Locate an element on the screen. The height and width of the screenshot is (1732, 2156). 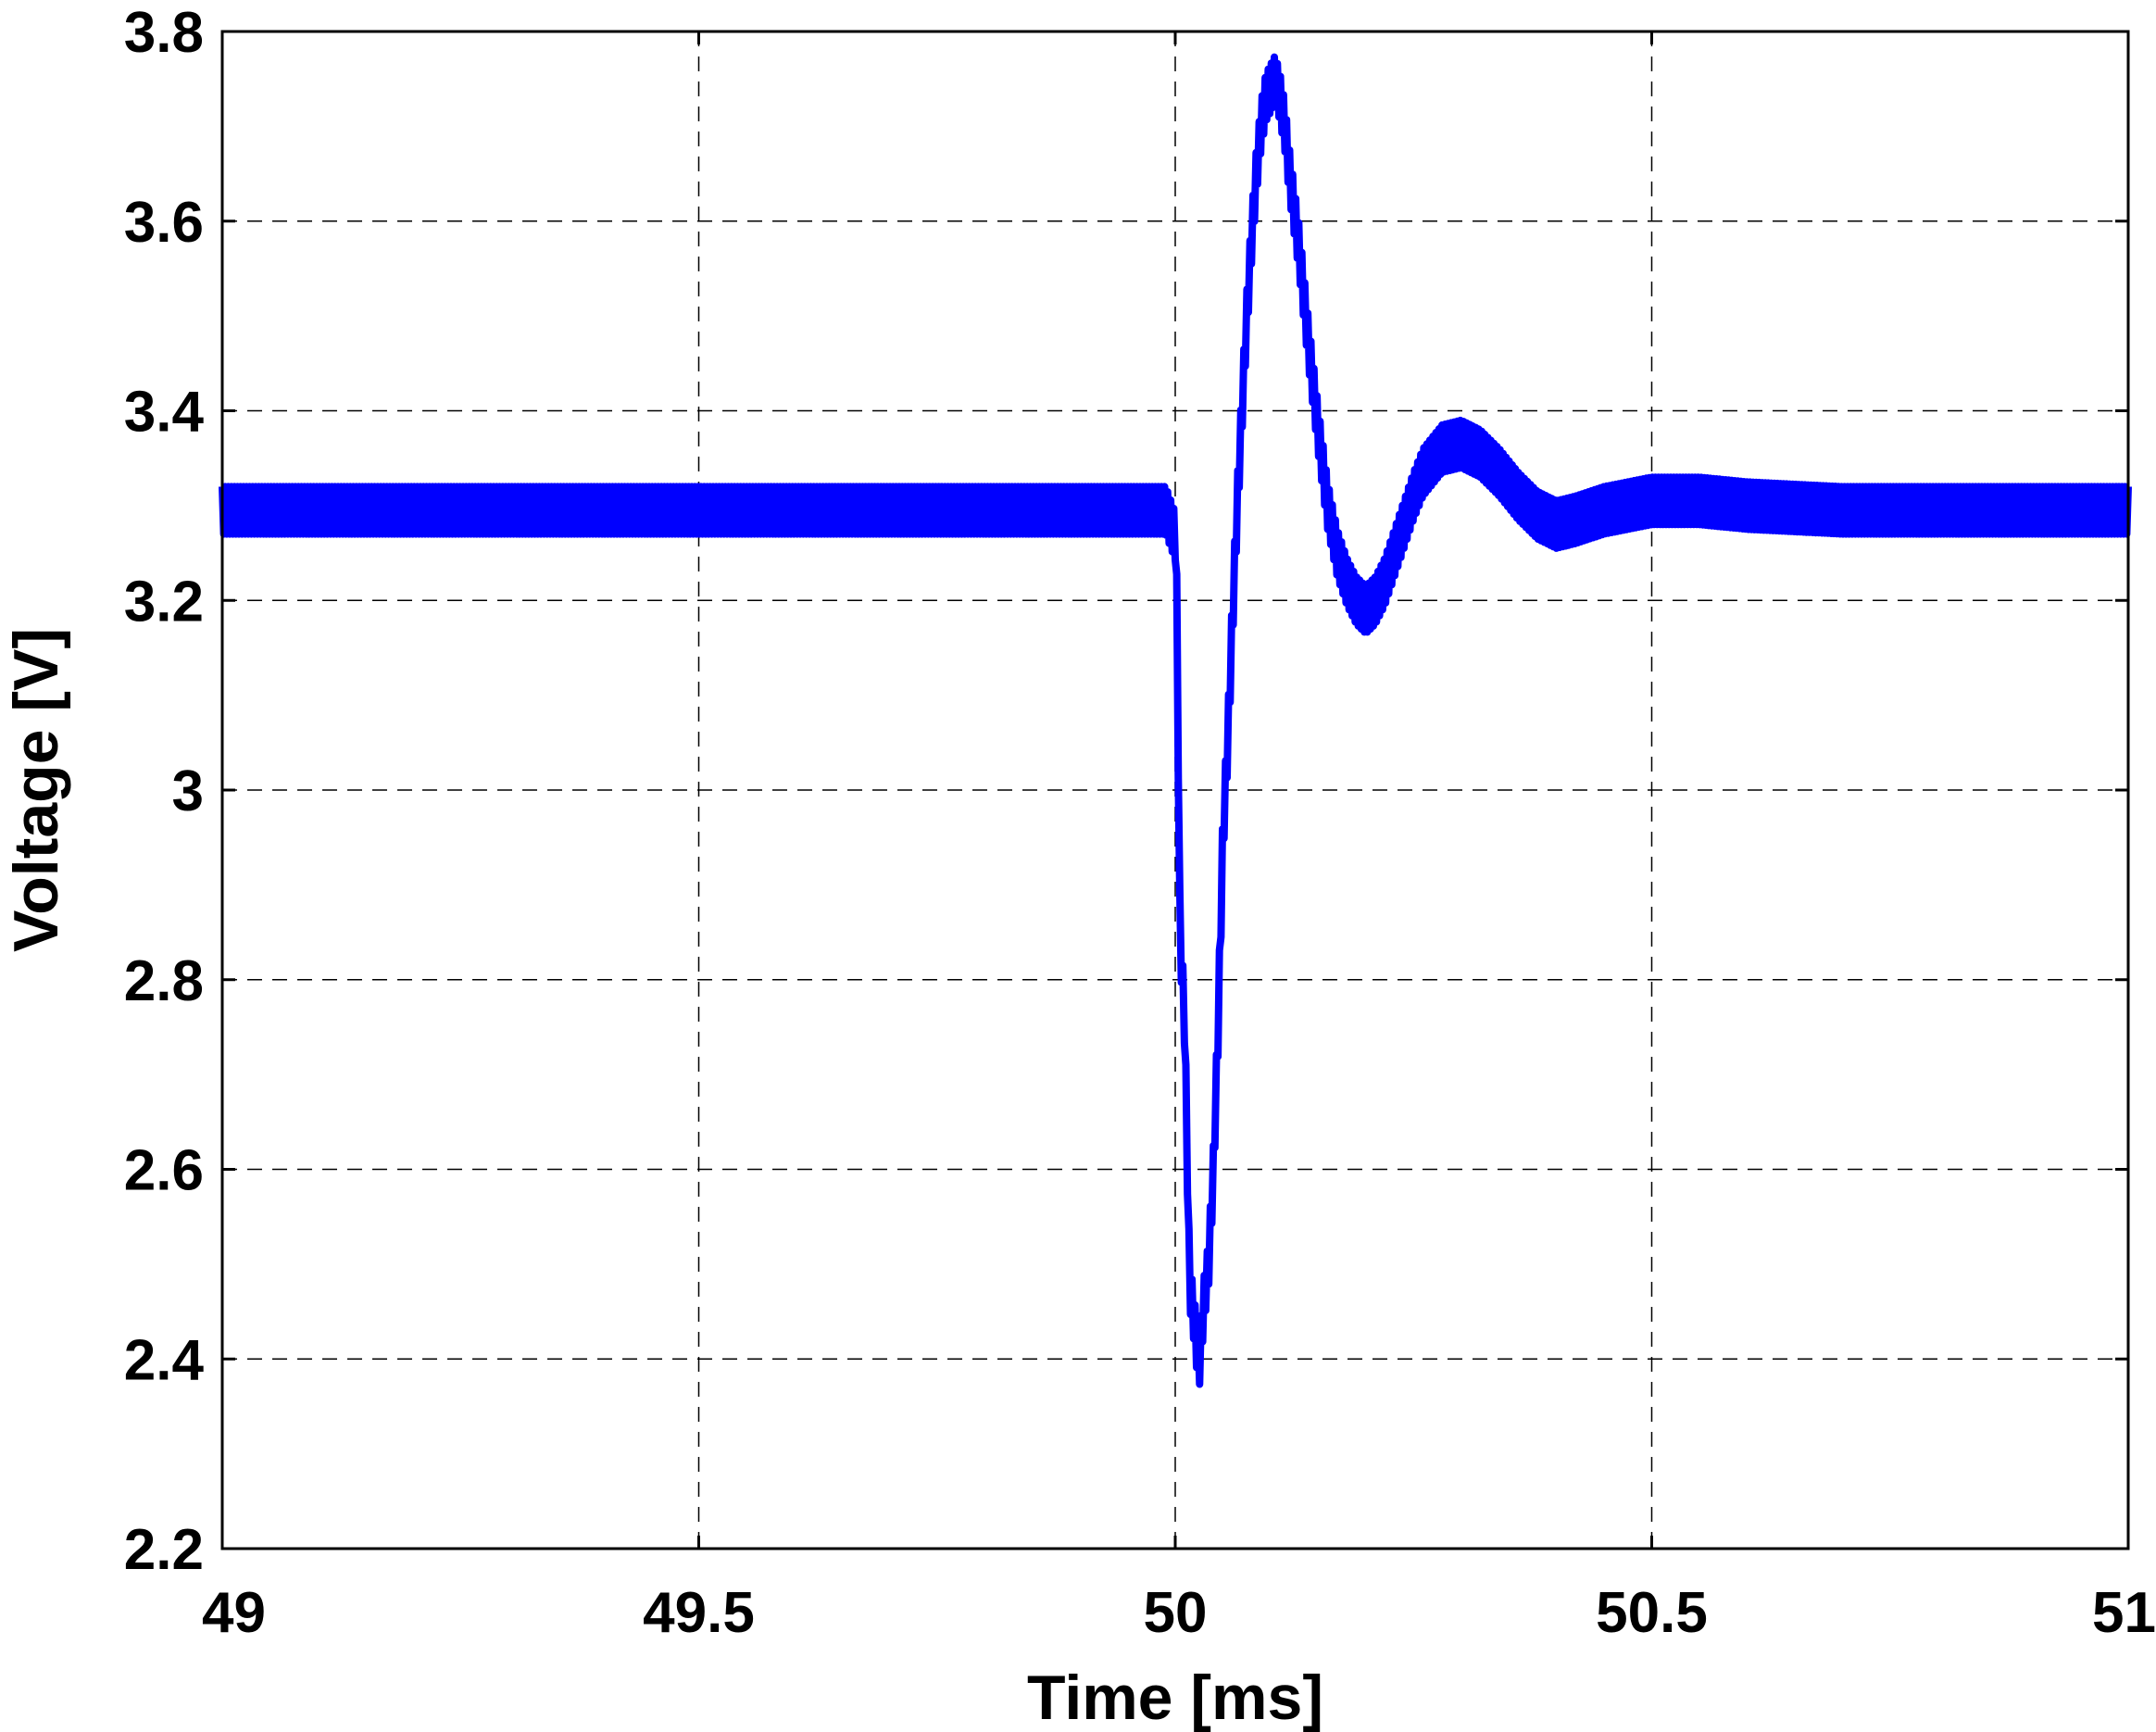
x-tick-label: 50 is located at coordinates (1176, 1613).